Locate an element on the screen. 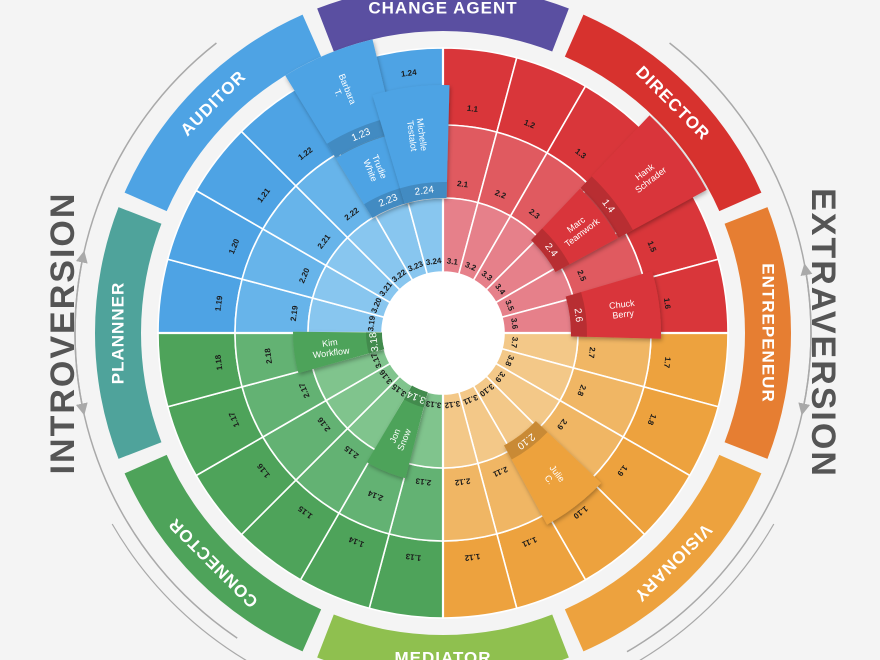  cell-label: 2.8 is located at coordinates (581, 391).